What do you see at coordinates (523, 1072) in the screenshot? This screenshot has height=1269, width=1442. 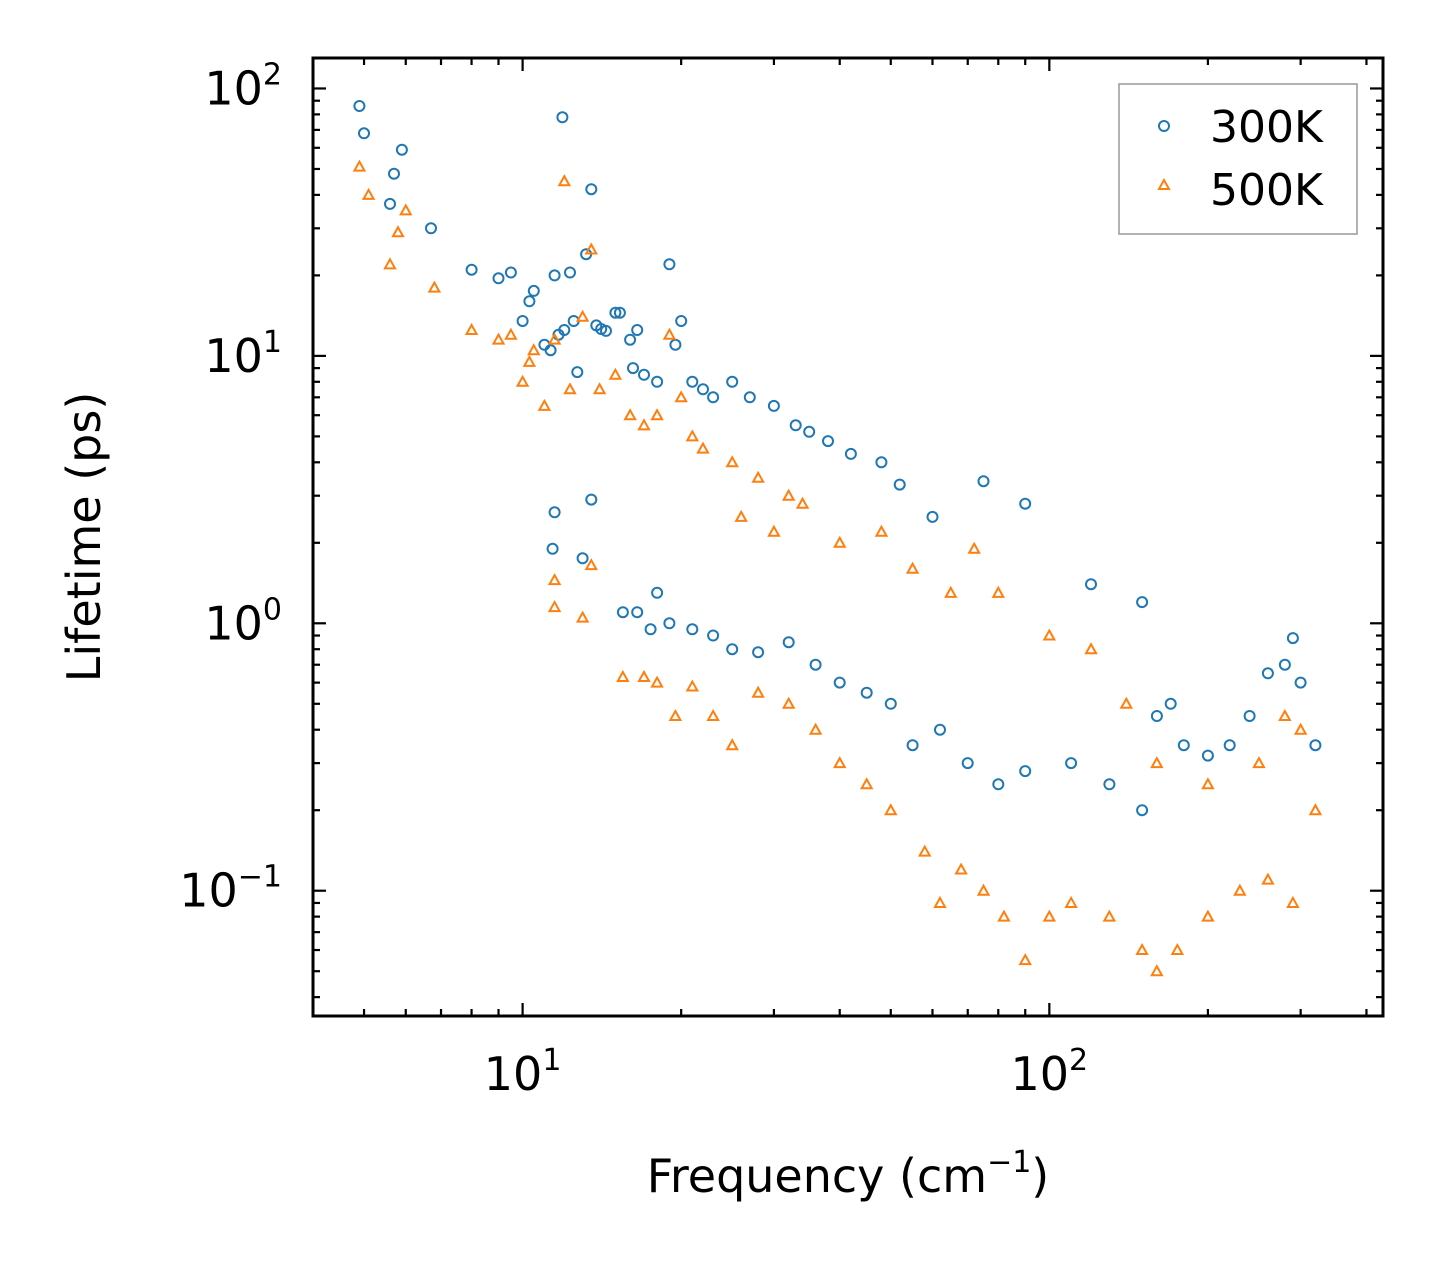 I see `x-tick-label: 101` at bounding box center [523, 1072].